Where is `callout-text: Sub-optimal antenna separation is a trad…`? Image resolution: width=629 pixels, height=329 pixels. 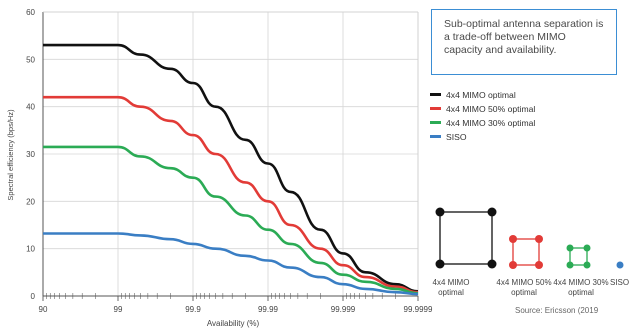
callout-text: Sub-optimal antenna separation is a trad… is located at coordinates (524, 37).